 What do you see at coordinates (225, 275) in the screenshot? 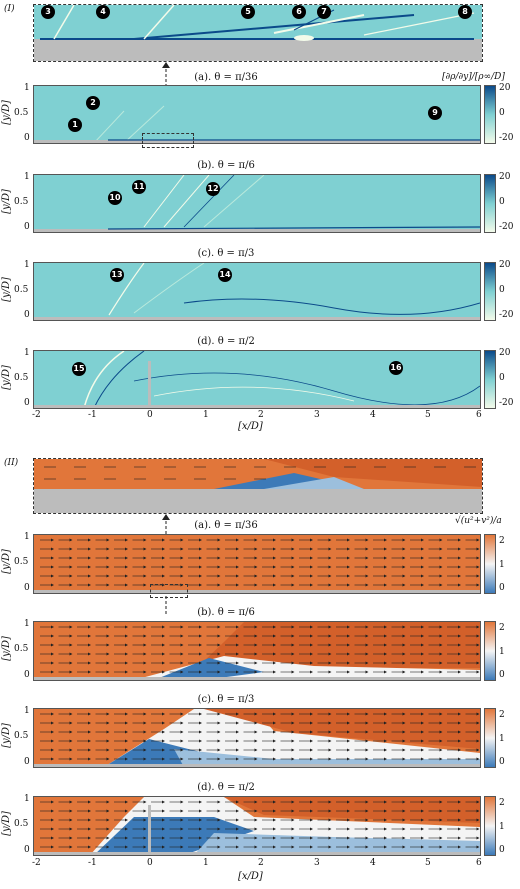
I see `callout-14: 14` at bounding box center [225, 275].